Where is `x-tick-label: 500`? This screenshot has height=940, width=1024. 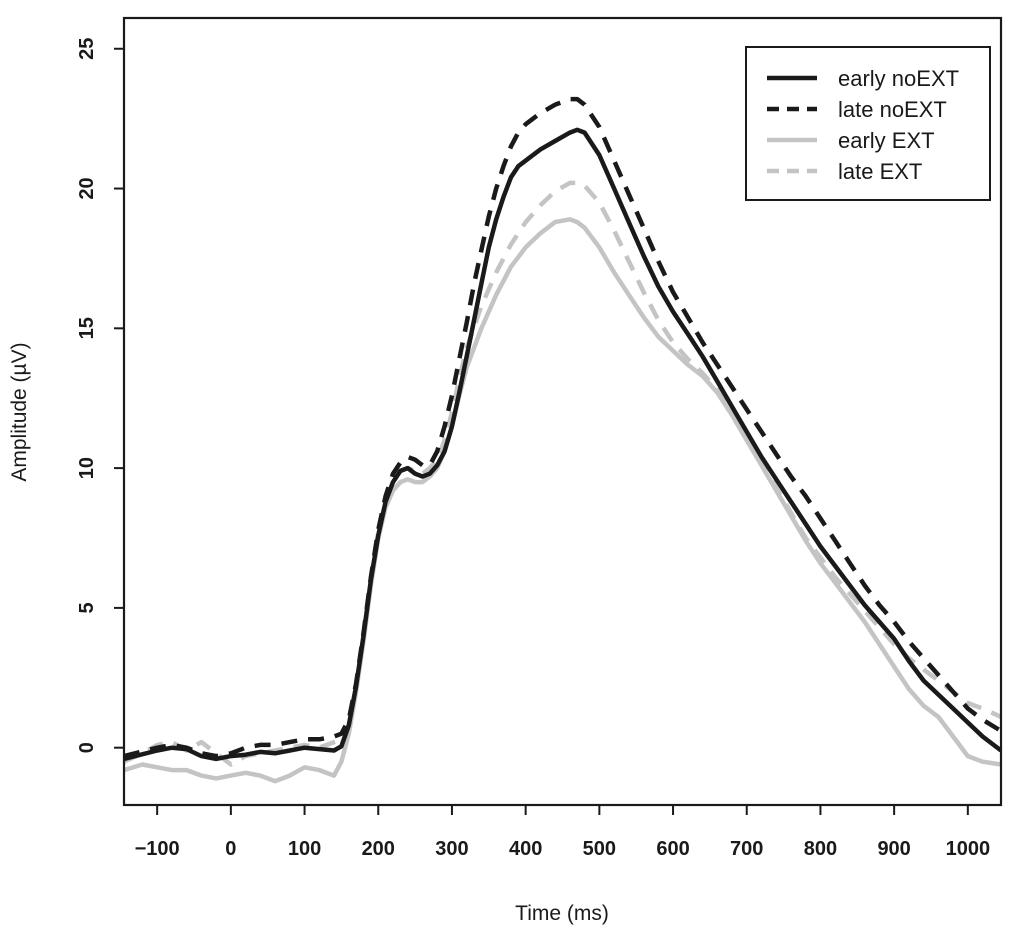
x-tick-label: 500 is located at coordinates (599, 849).